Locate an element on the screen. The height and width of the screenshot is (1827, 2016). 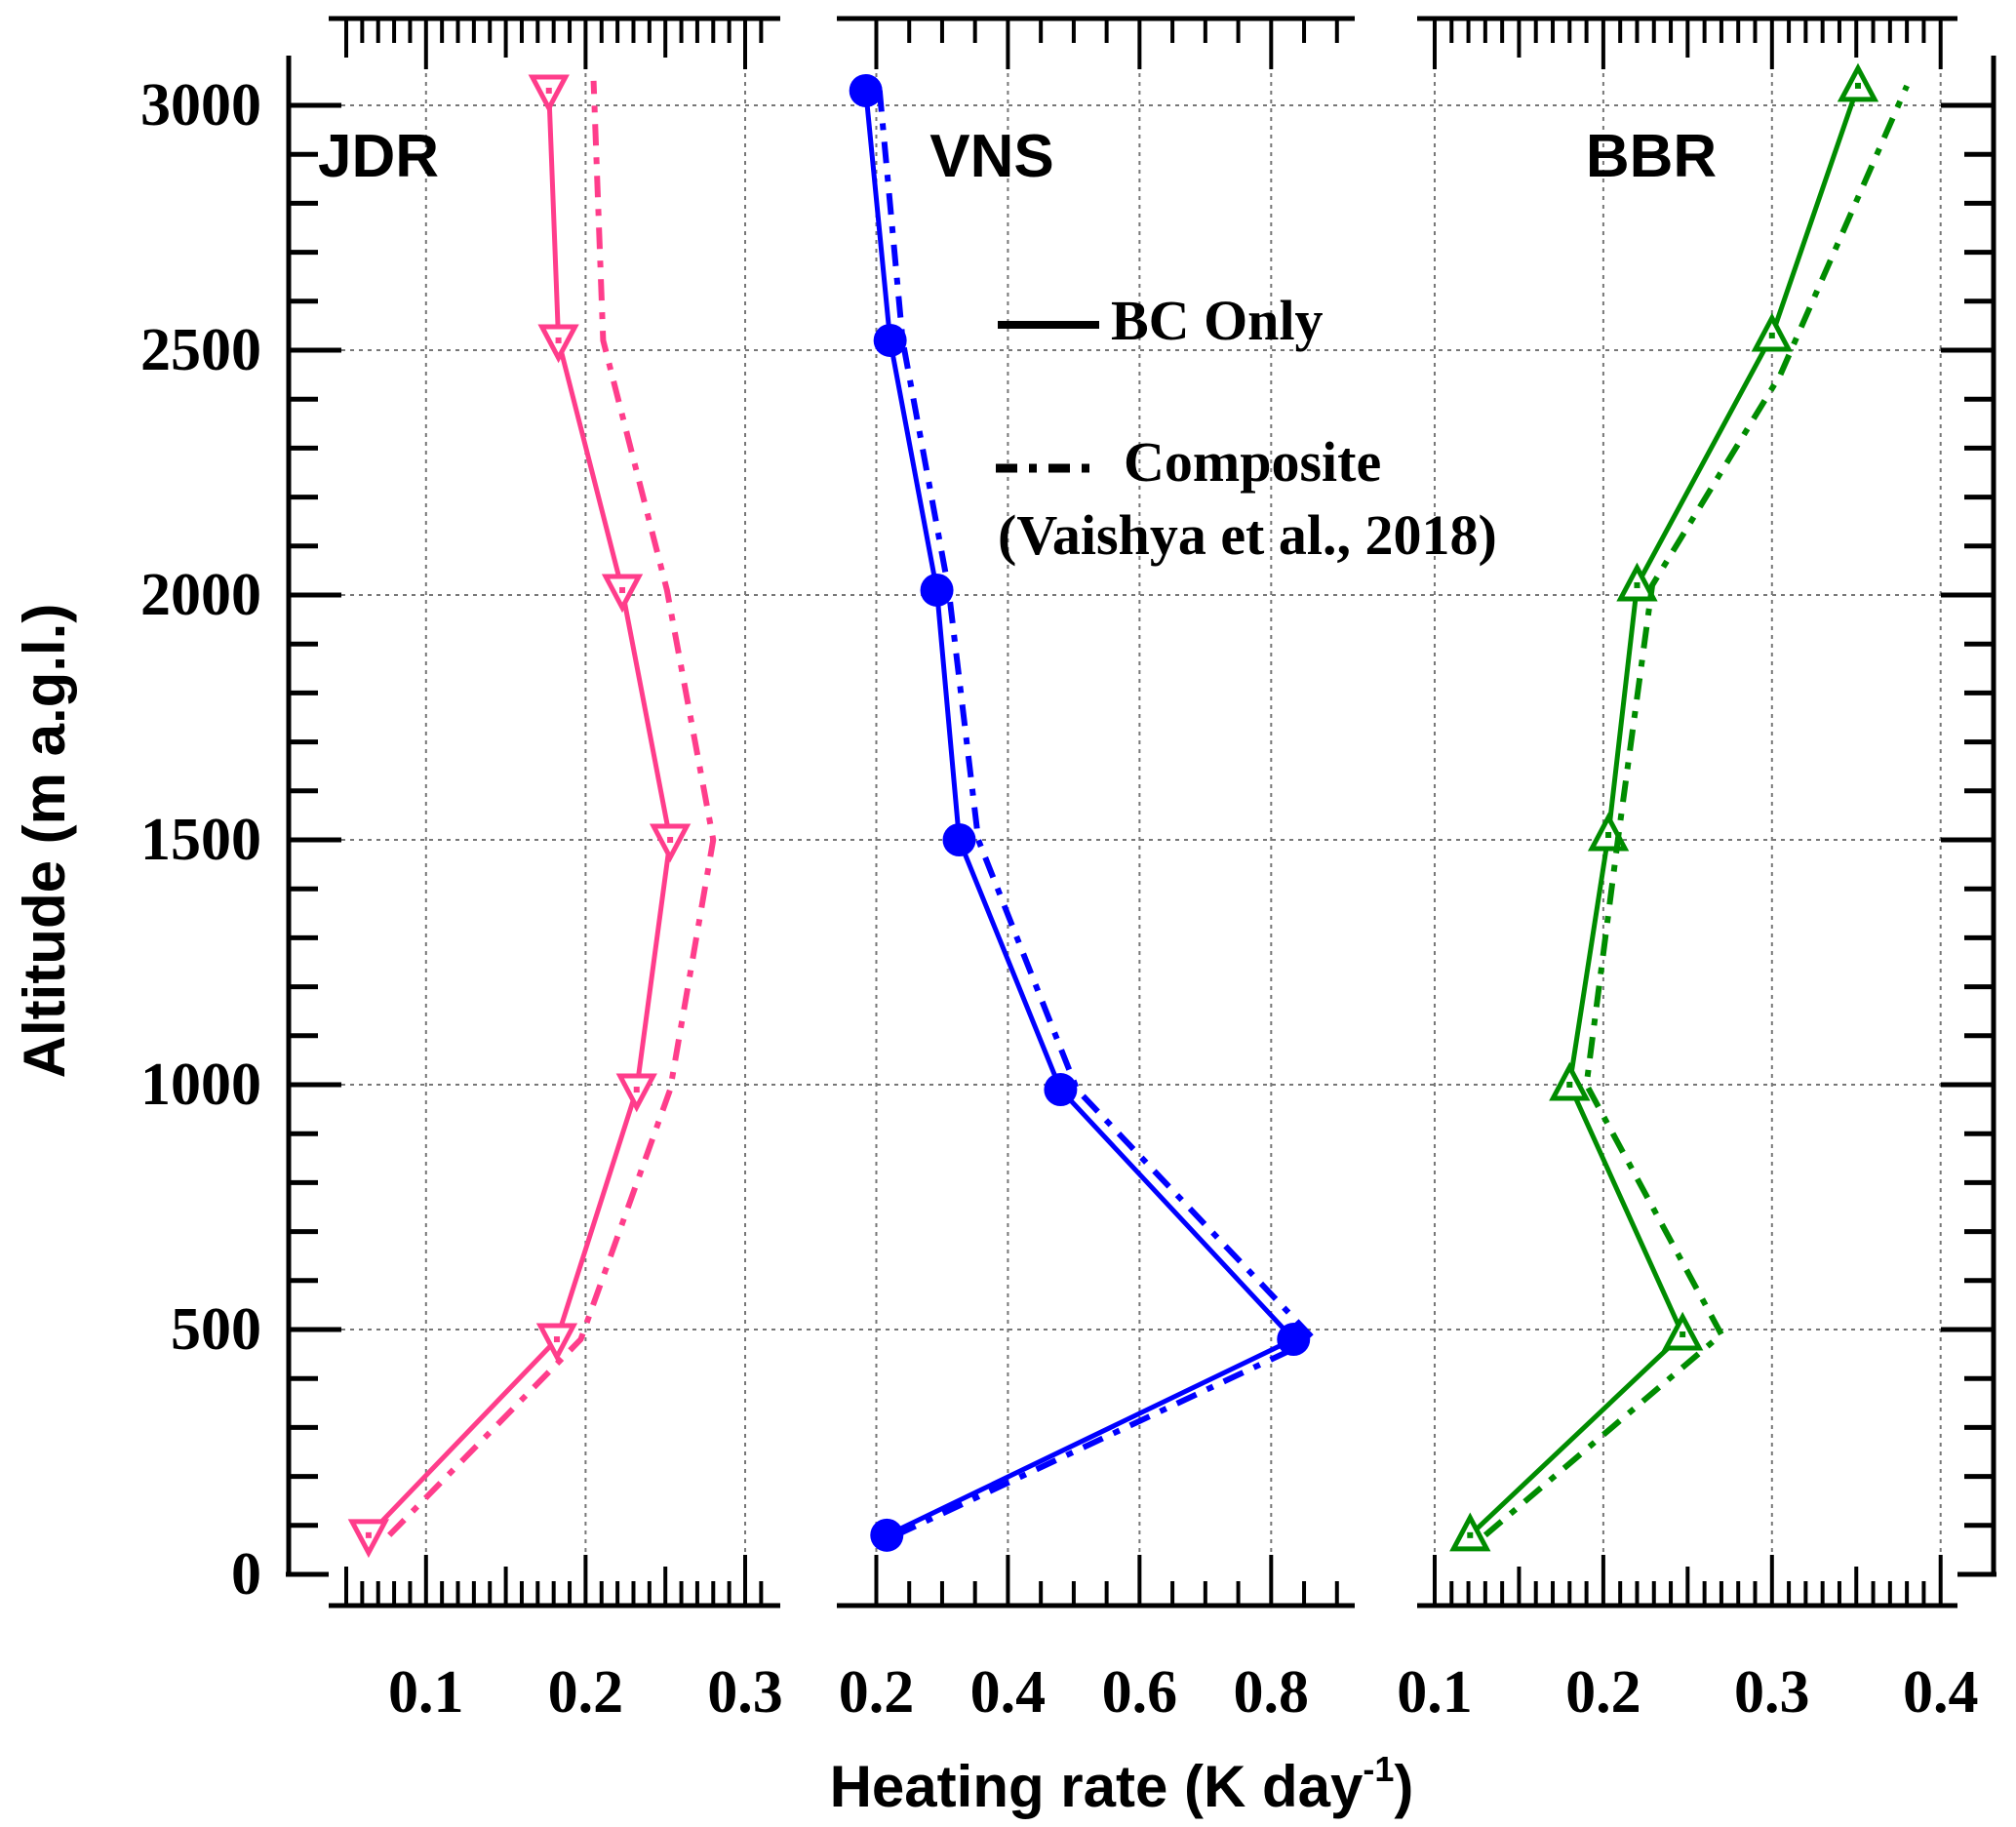
solid-line is located at coordinates (520, 813).